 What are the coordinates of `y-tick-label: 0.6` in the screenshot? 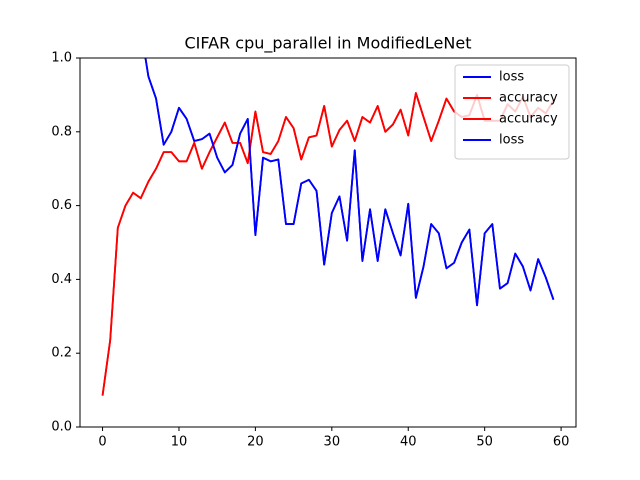 It's located at (61, 205).